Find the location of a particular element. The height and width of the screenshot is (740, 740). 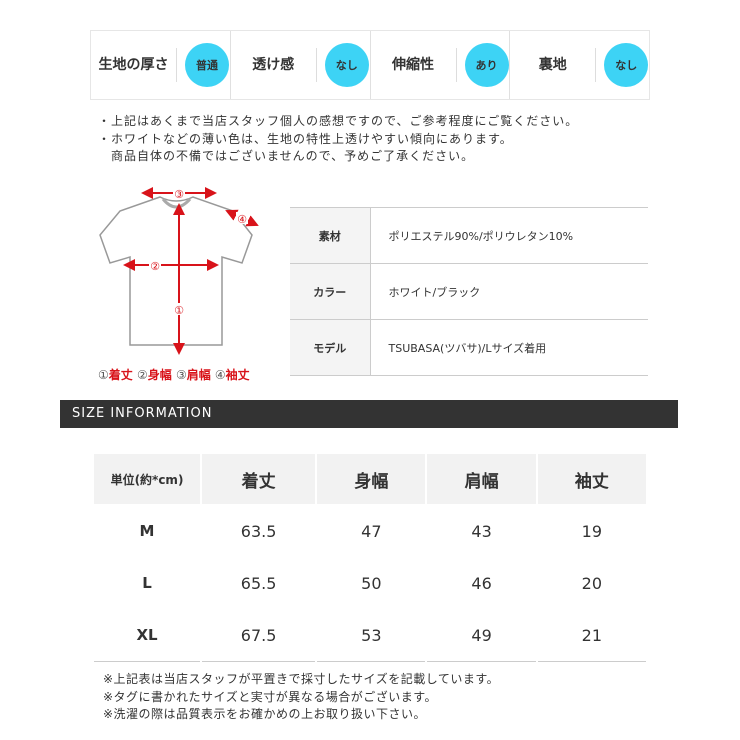

table-cell: L is located at coordinates (147, 583).